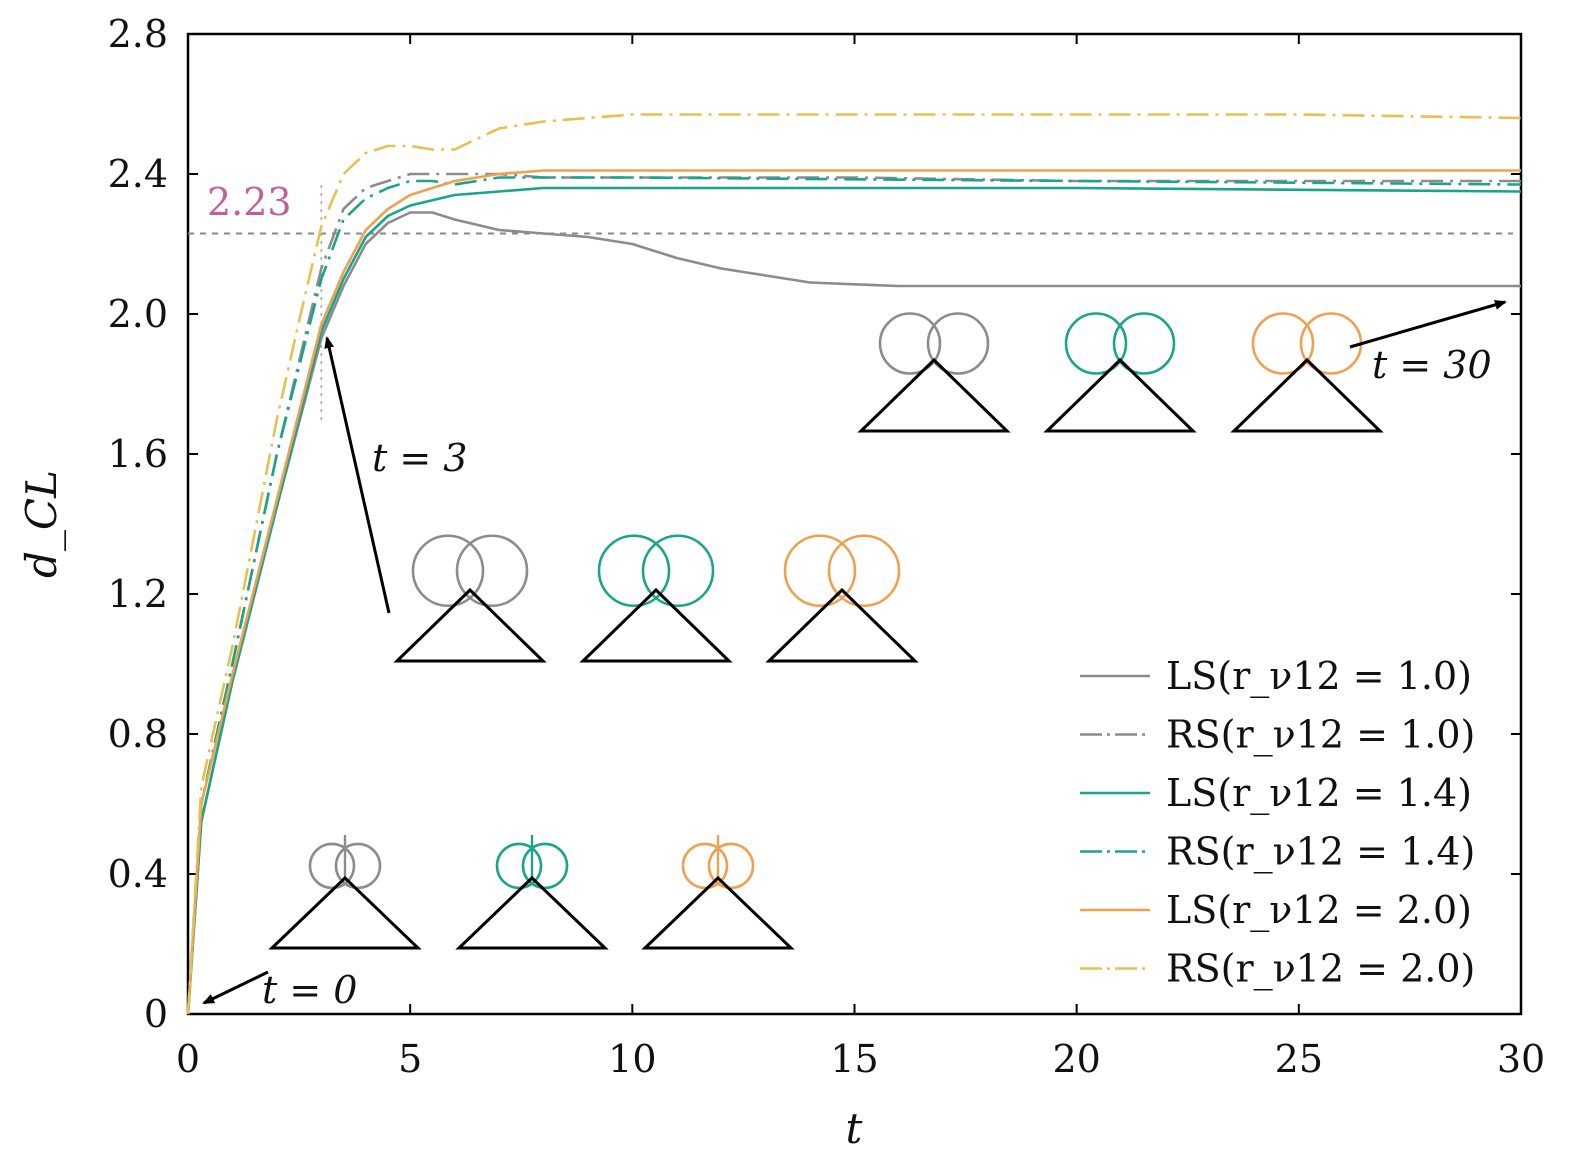 The height and width of the screenshot is (1171, 1575). What do you see at coordinates (1319, 910) in the screenshot?
I see `legend-label-5: LS(r_ν12 = 2.0)` at bounding box center [1319, 910].